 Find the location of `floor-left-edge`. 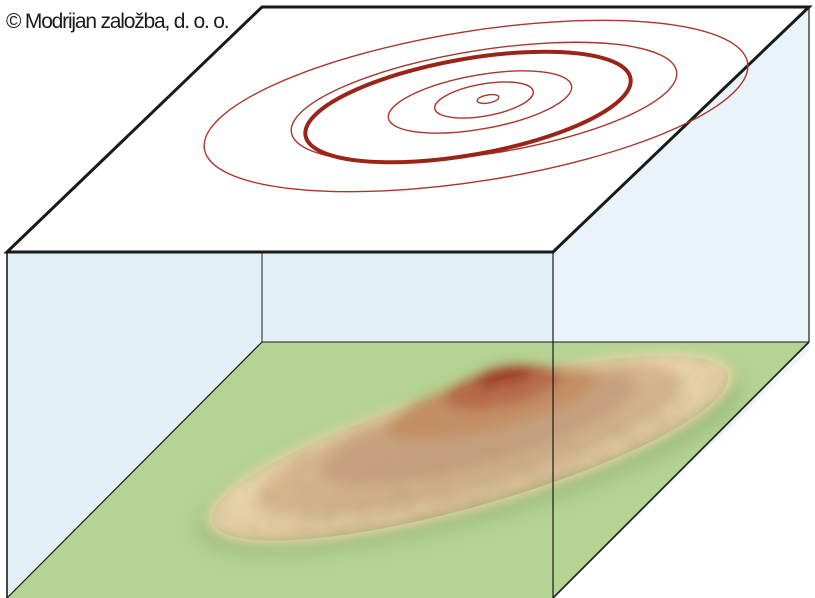

floor-left-edge is located at coordinates (134, 469).